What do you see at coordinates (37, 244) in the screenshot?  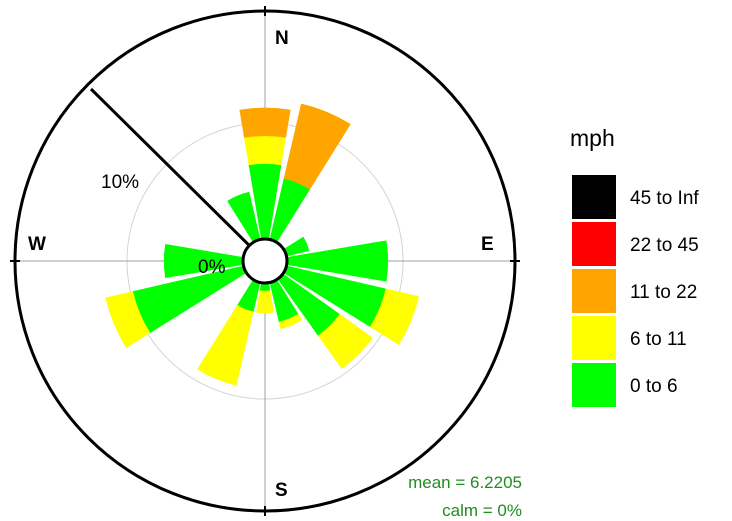 I see `compass-label-w: W` at bounding box center [37, 244].